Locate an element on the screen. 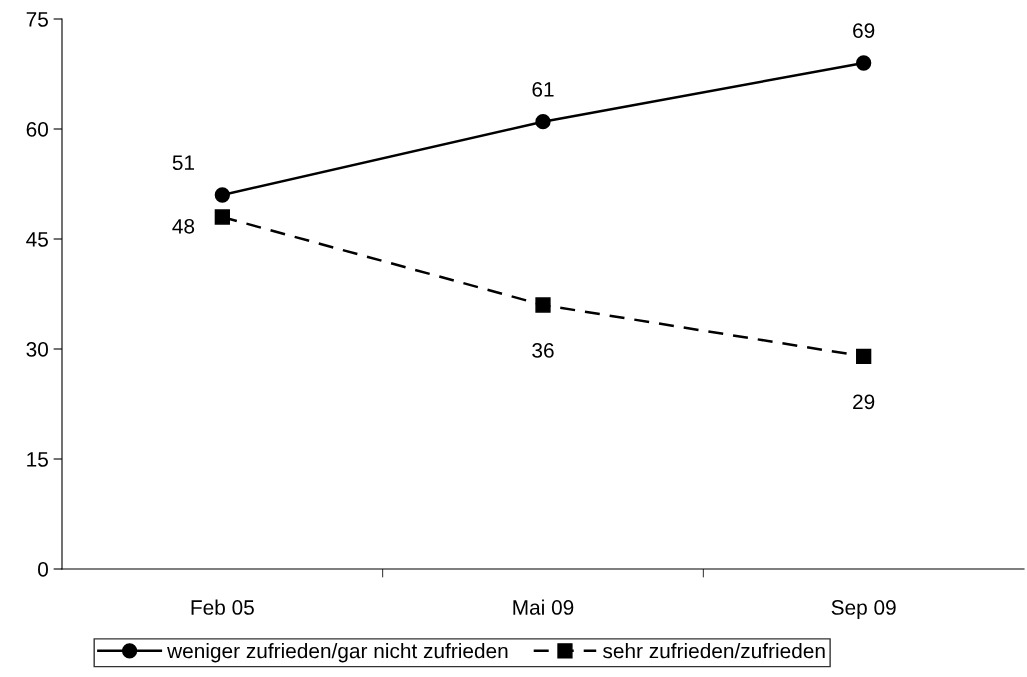  data-label: 48 is located at coordinates (183, 226).